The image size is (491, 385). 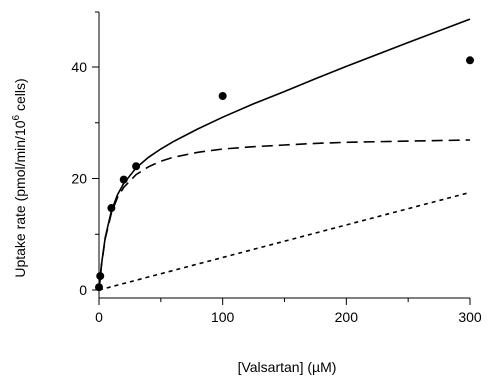 I want to click on x-tick-label: 300, so click(x=470, y=317).